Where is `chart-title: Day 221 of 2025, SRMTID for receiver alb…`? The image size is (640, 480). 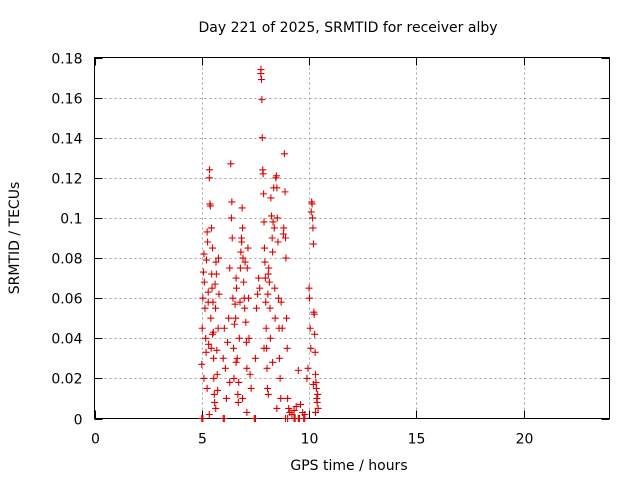
chart-title: Day 221 of 2025, SRMTID for receiver alb… is located at coordinates (347, 28).